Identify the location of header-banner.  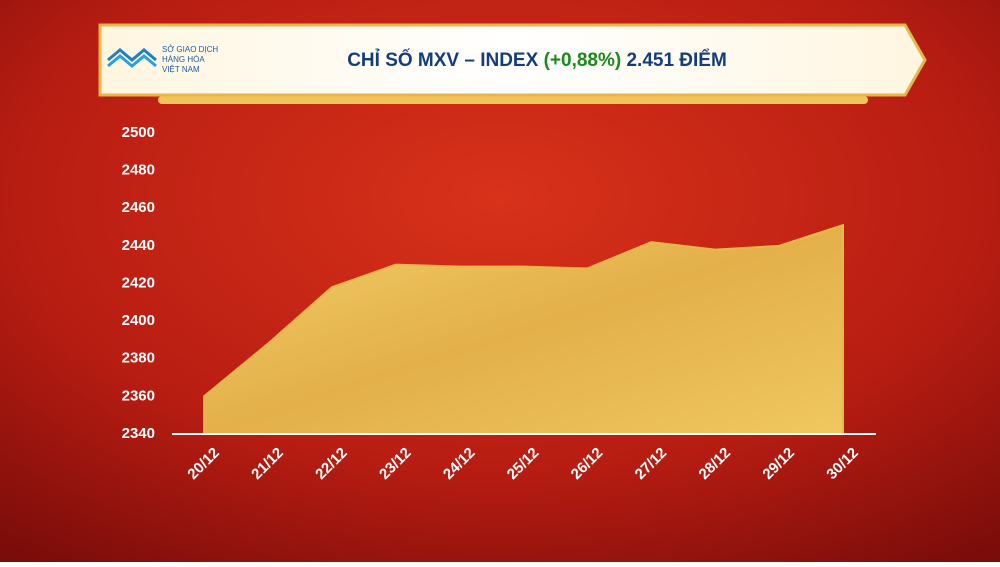
(512, 60).